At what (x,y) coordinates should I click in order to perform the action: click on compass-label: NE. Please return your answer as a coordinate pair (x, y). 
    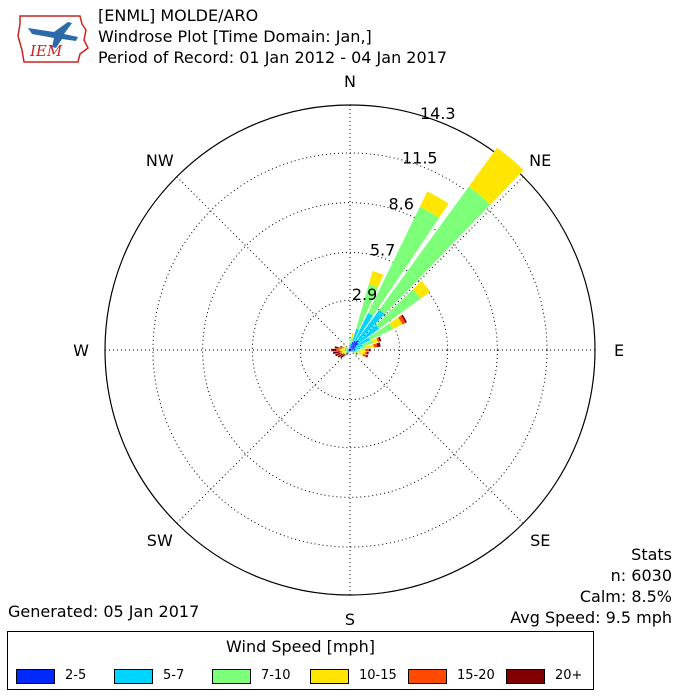
    Looking at the image, I should click on (540, 160).